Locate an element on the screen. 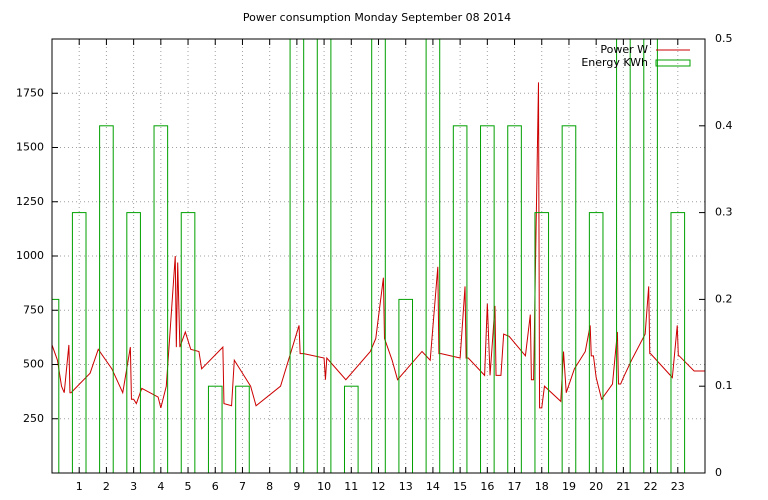  y-tick-label: 1250 is located at coordinates (30, 201).